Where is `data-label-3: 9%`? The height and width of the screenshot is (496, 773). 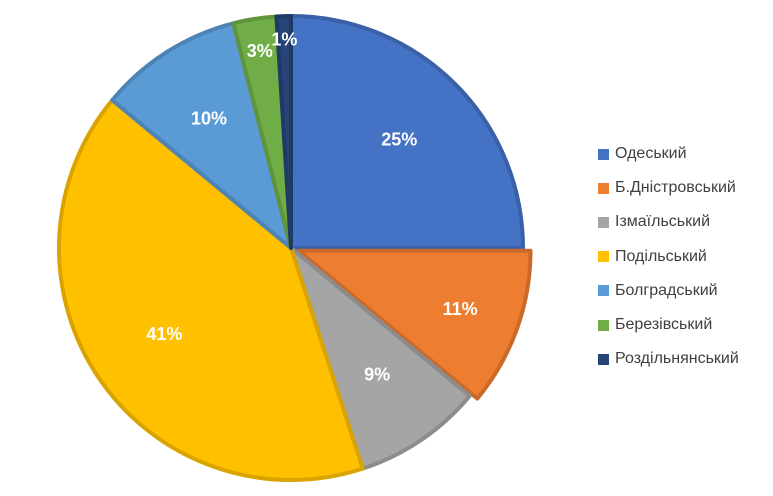
data-label-3: 9% is located at coordinates (377, 375).